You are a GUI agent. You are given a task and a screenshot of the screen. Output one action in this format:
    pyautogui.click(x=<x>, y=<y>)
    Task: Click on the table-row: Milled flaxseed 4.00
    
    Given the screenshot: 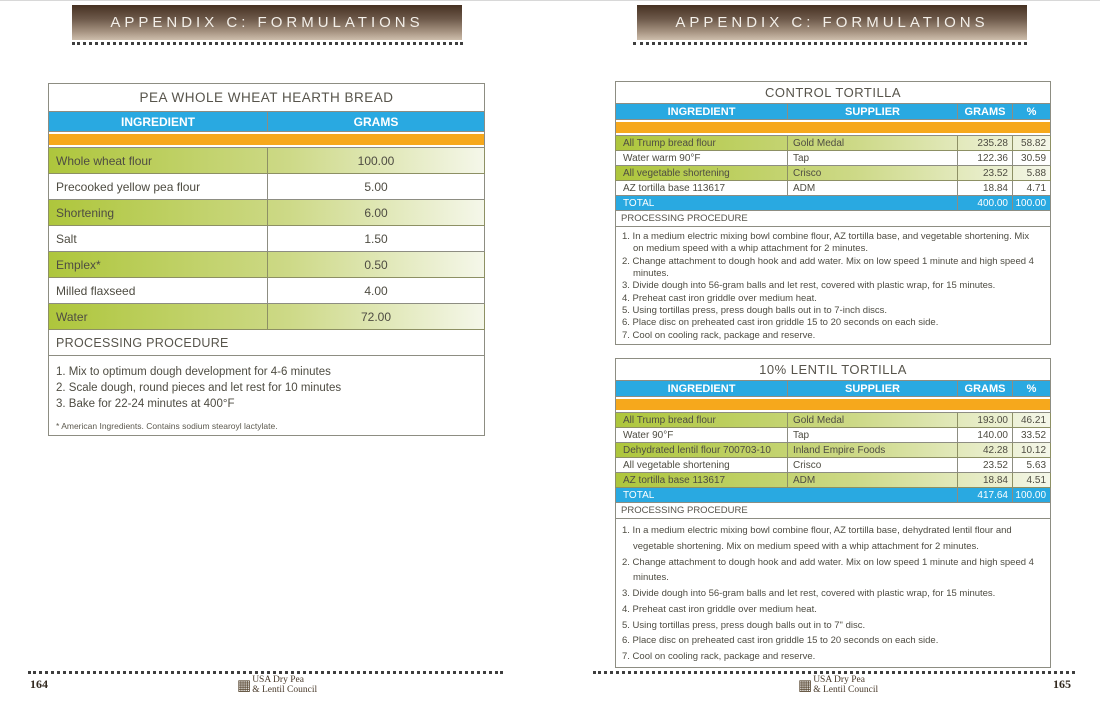 What is the action you would take?
    pyautogui.click(x=267, y=290)
    